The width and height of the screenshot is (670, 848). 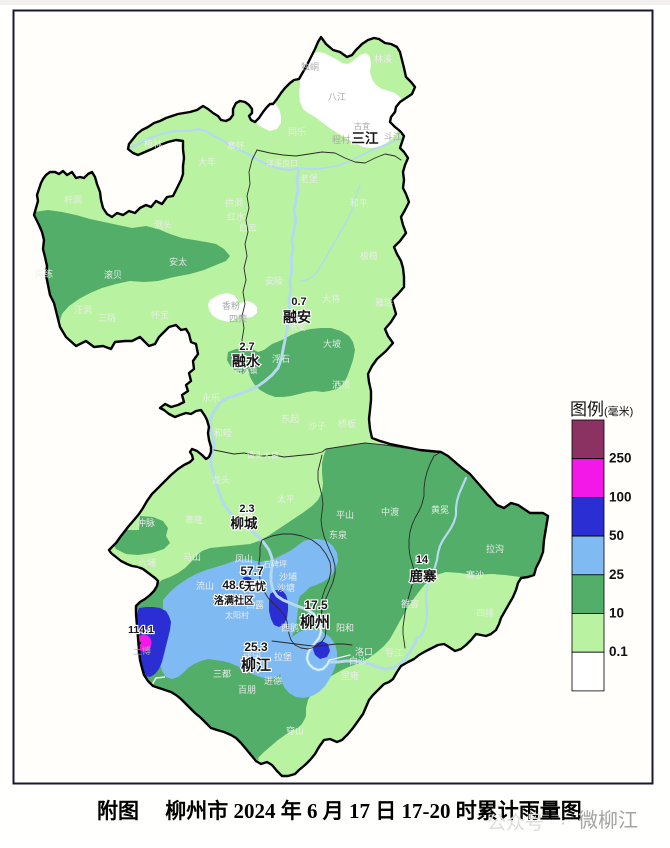 I want to click on svg-text: 寨沙, so click(x=475, y=574).